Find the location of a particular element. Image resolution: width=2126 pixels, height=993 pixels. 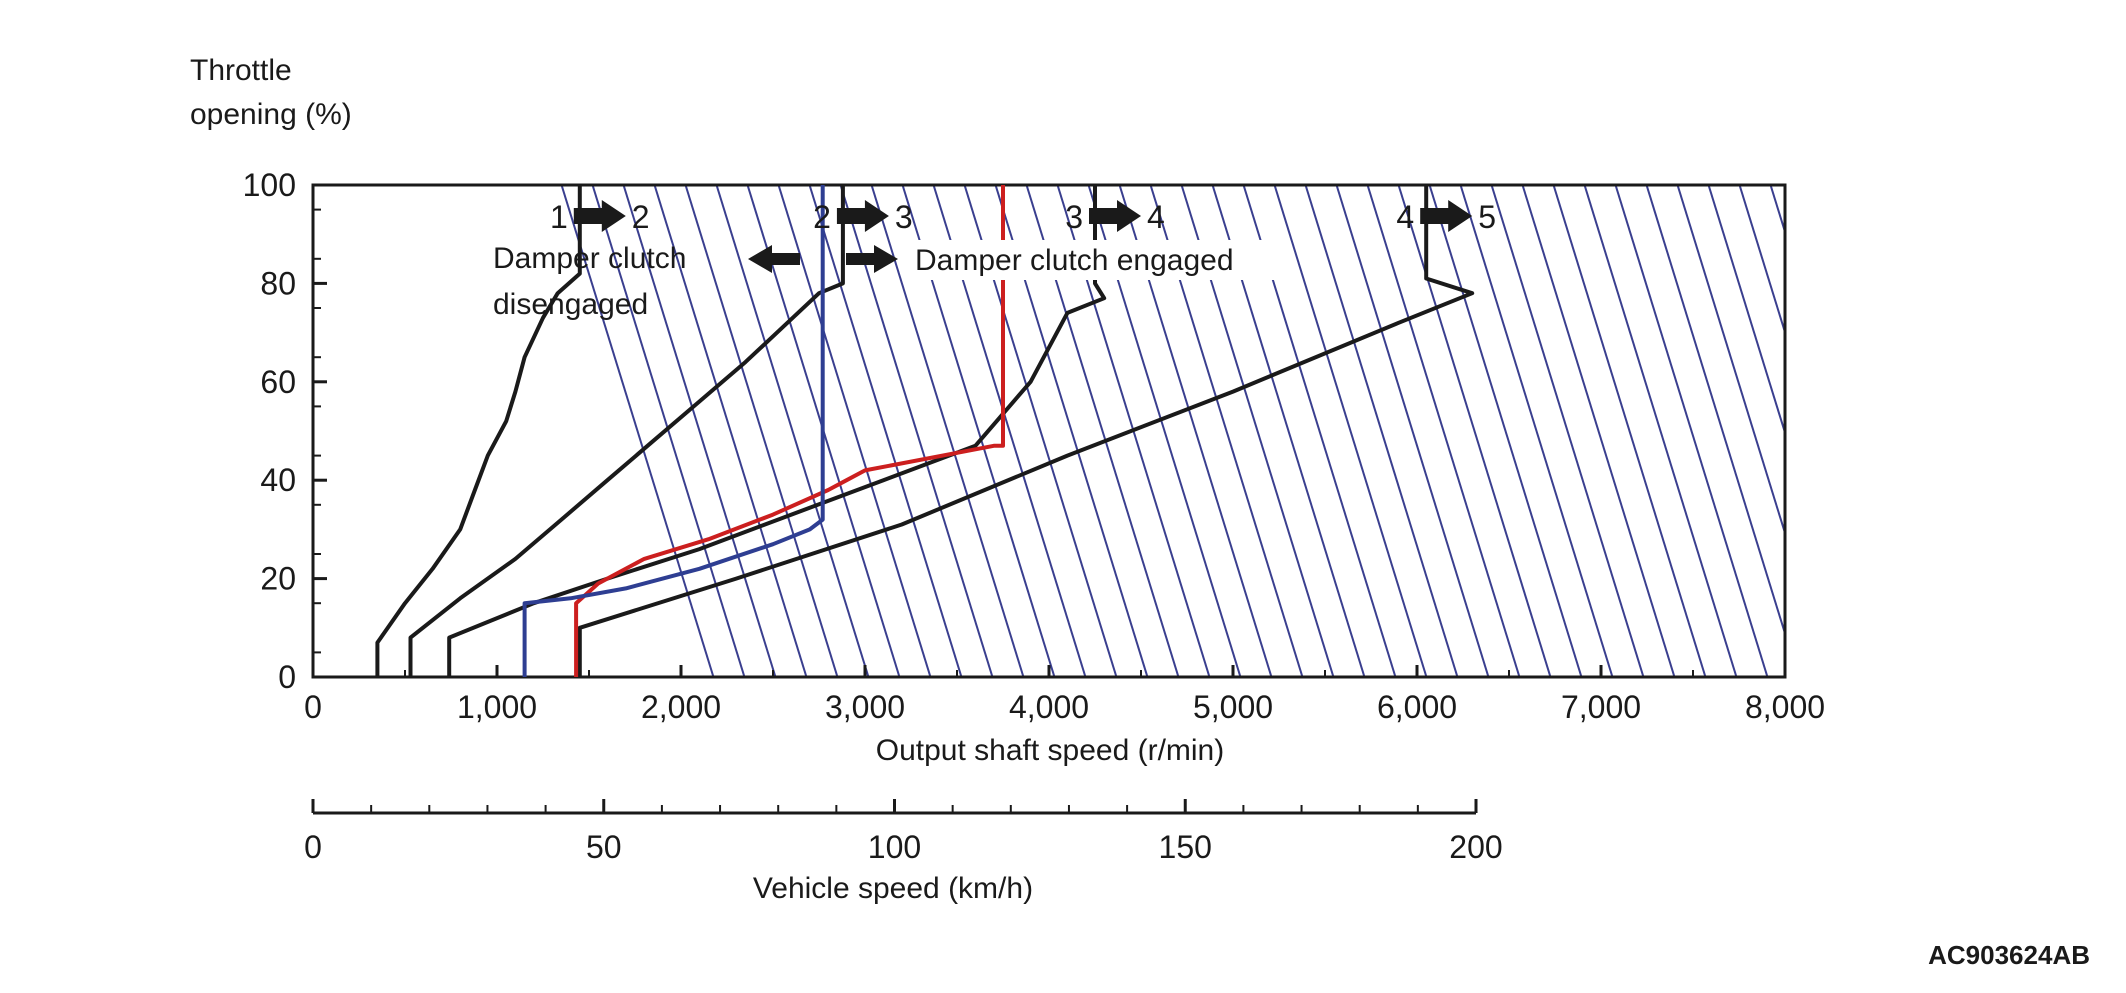

y-tick-label: 0 is located at coordinates (287, 677).